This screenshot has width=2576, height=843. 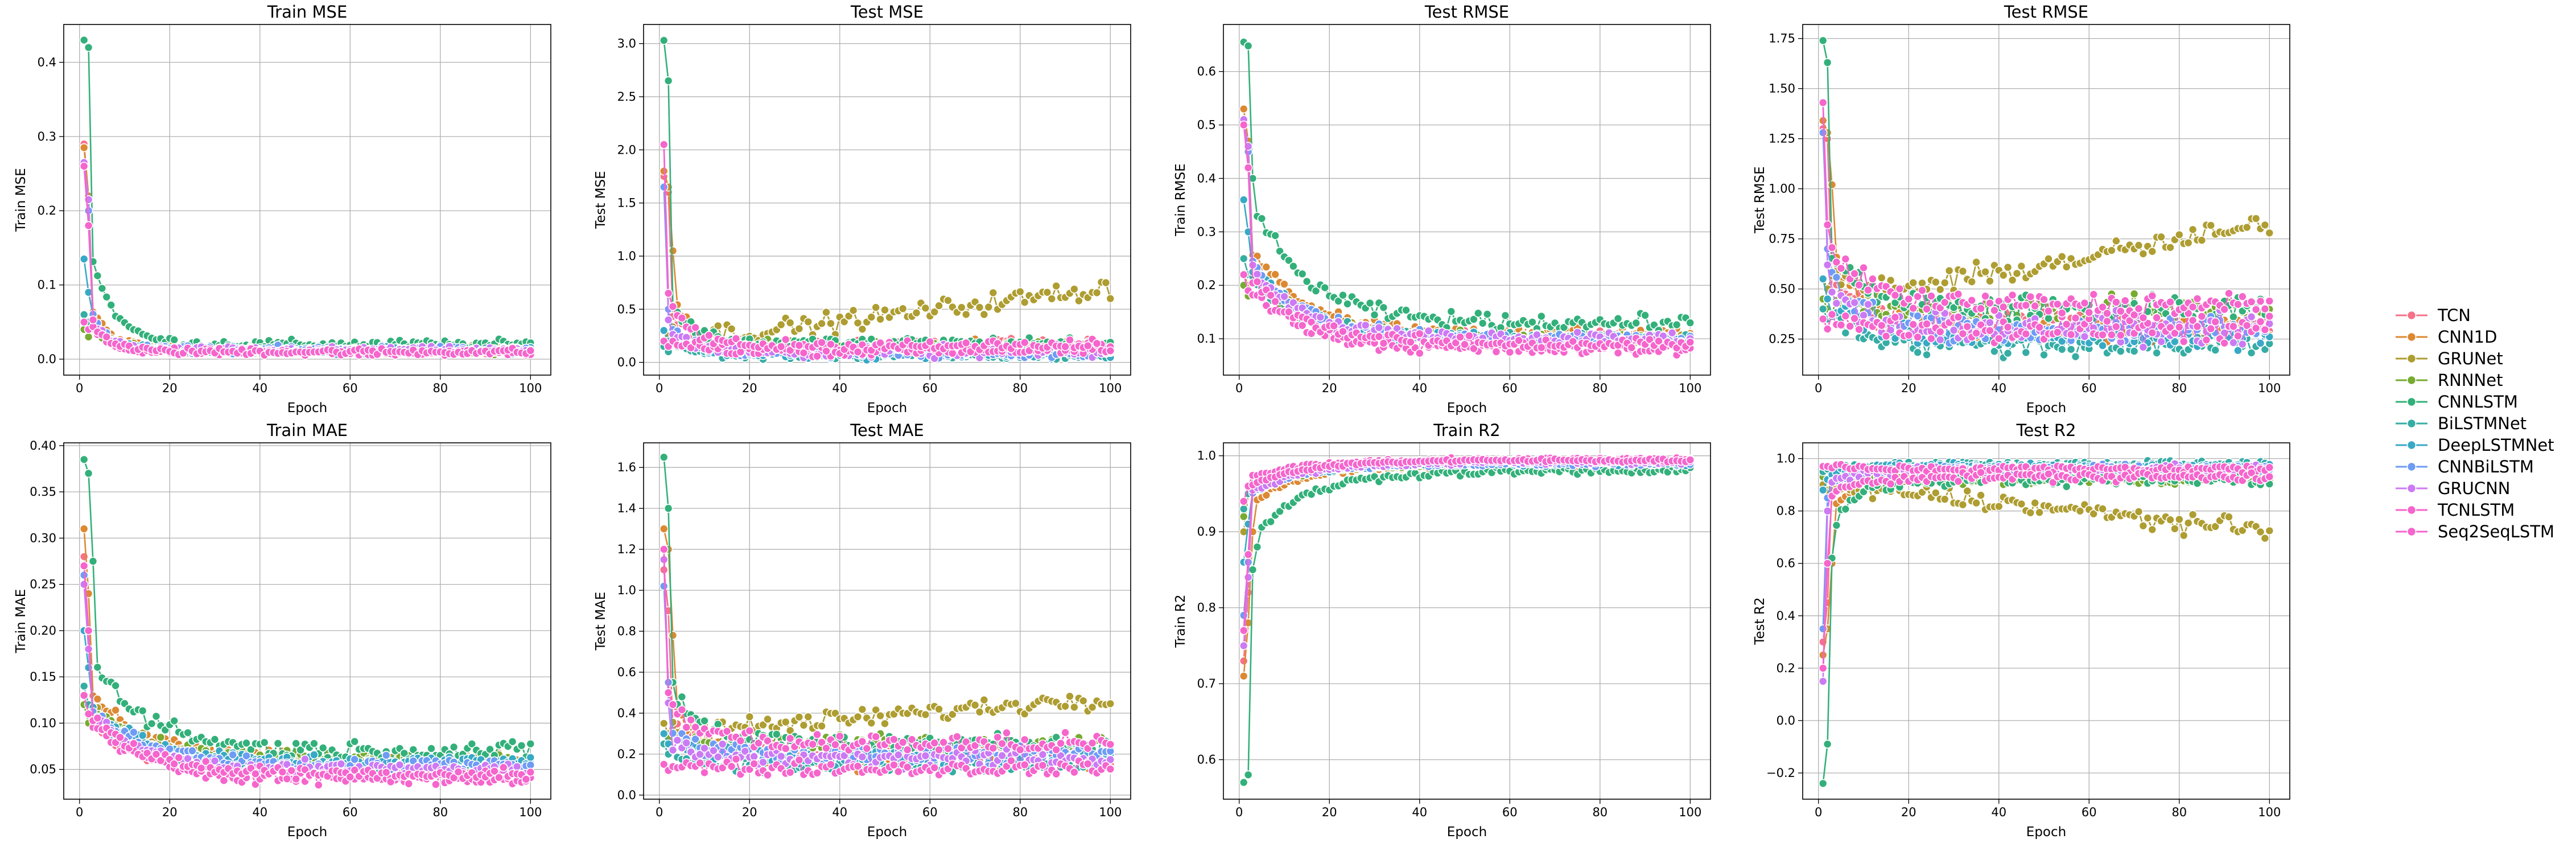 What do you see at coordinates (600, 200) in the screenshot?
I see `y-axis-label: Test MSE` at bounding box center [600, 200].